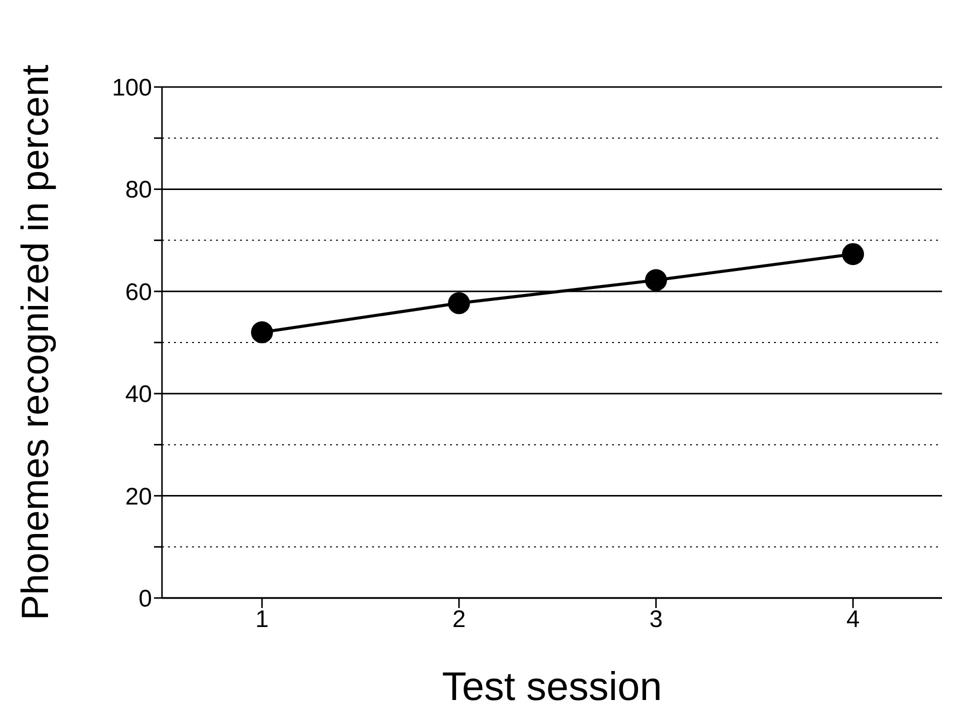 The width and height of the screenshot is (954, 719). Describe the element at coordinates (138, 292) in the screenshot. I see `y-tick-label: 60` at that location.